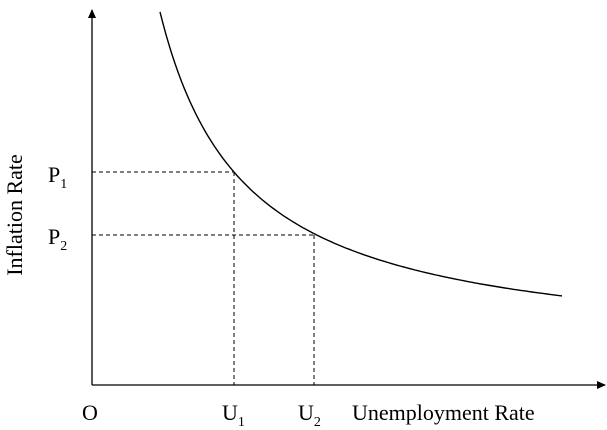 The width and height of the screenshot is (607, 430). What do you see at coordinates (90, 412) in the screenshot?
I see `origin-label: O` at bounding box center [90, 412].